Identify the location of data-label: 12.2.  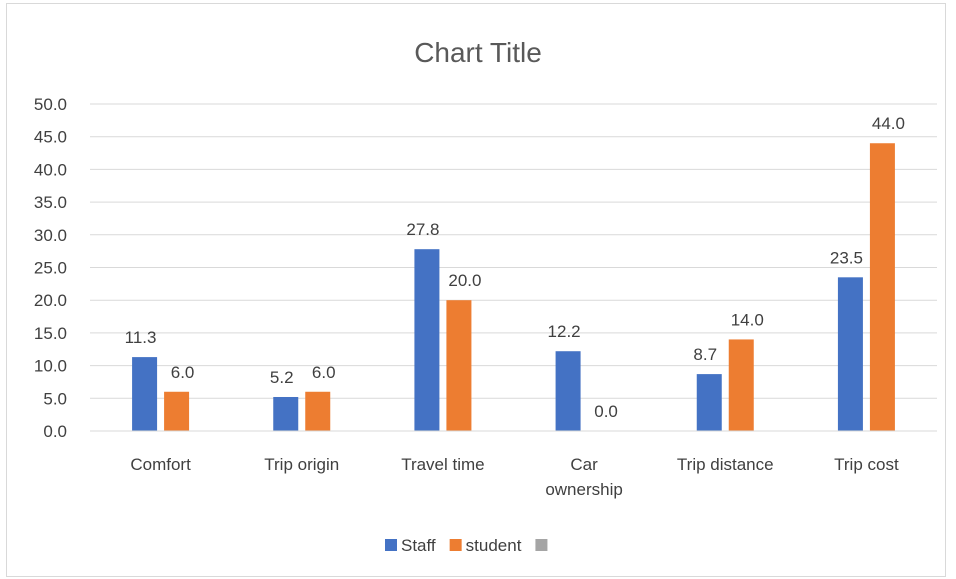
(564, 331).